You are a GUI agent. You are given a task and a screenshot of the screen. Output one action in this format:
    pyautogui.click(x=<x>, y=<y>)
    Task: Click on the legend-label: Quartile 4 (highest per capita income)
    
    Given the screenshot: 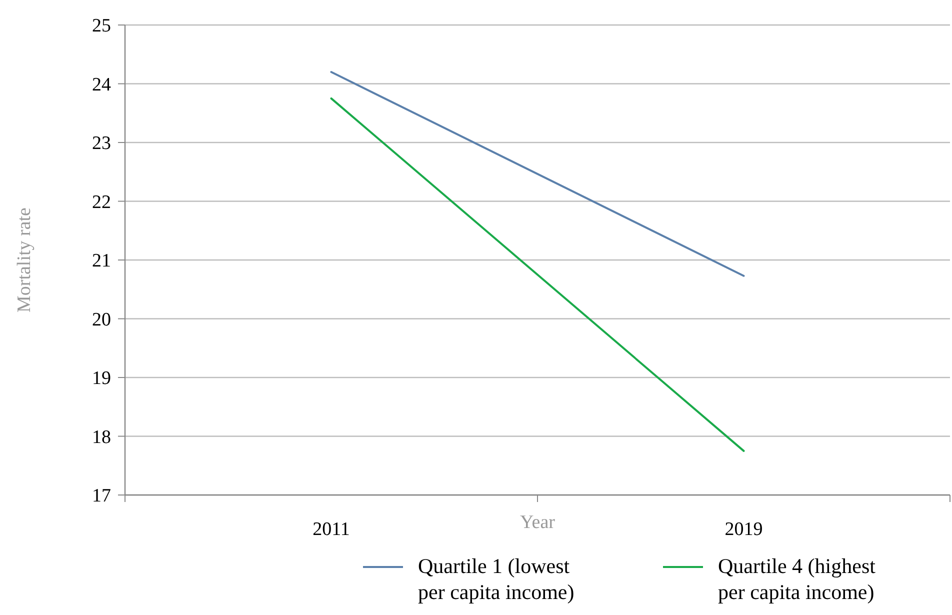 What is the action you would take?
    pyautogui.click(x=797, y=579)
    